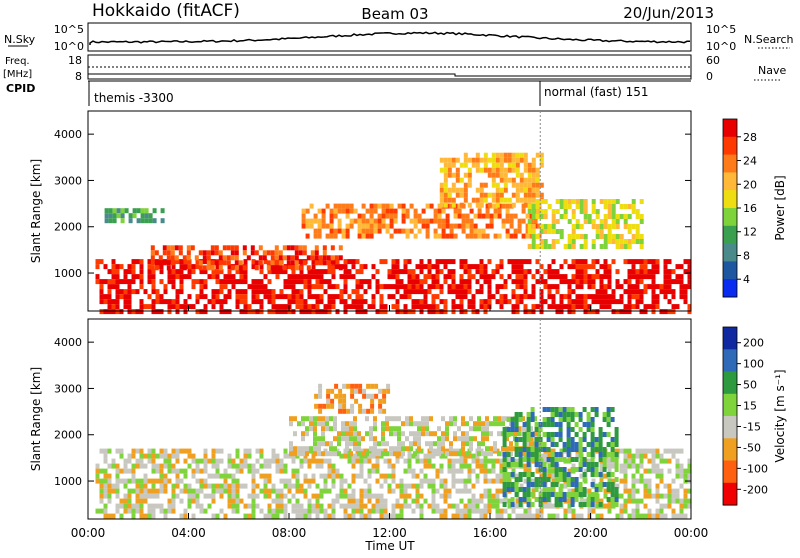 This screenshot has height=558, width=800. Describe the element at coordinates (394, 14) in the screenshot. I see `beam-title: Beam 03` at that location.